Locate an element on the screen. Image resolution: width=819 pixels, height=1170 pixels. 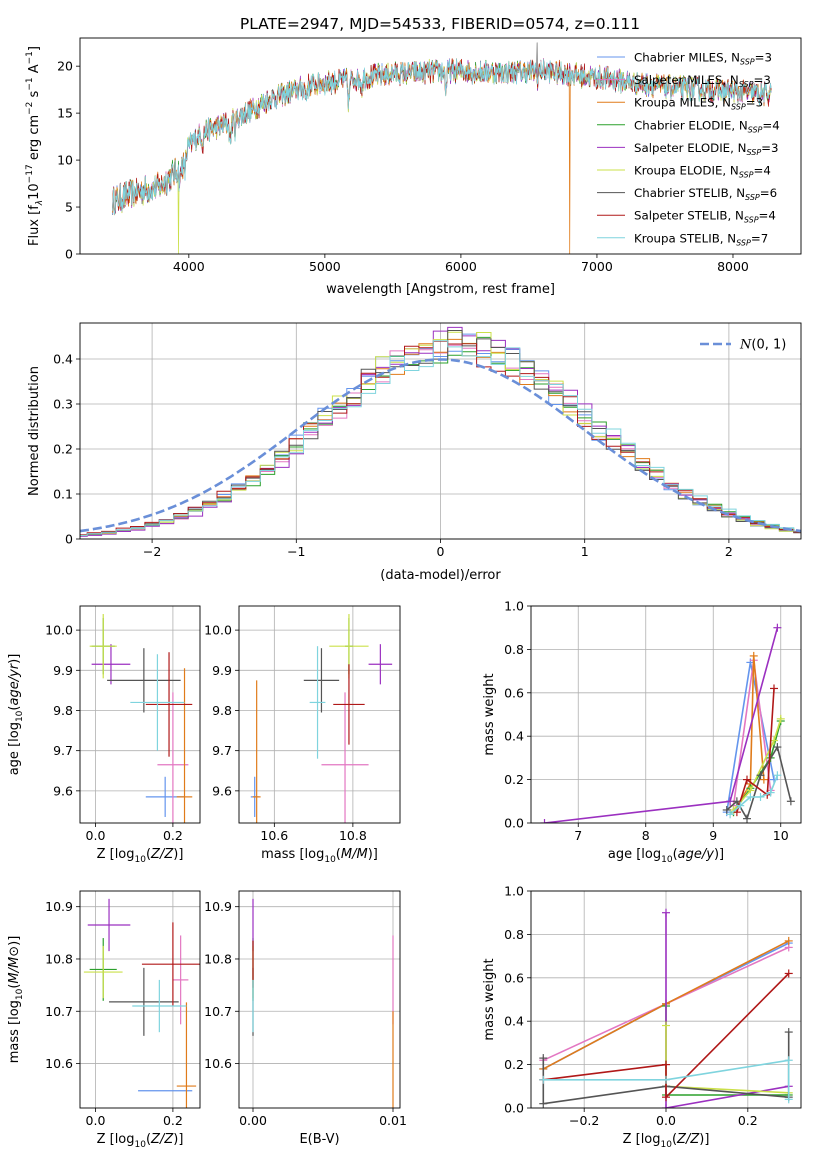
x-axis-label: Z [log10(Z/Z)] is located at coordinates (140, 1141).